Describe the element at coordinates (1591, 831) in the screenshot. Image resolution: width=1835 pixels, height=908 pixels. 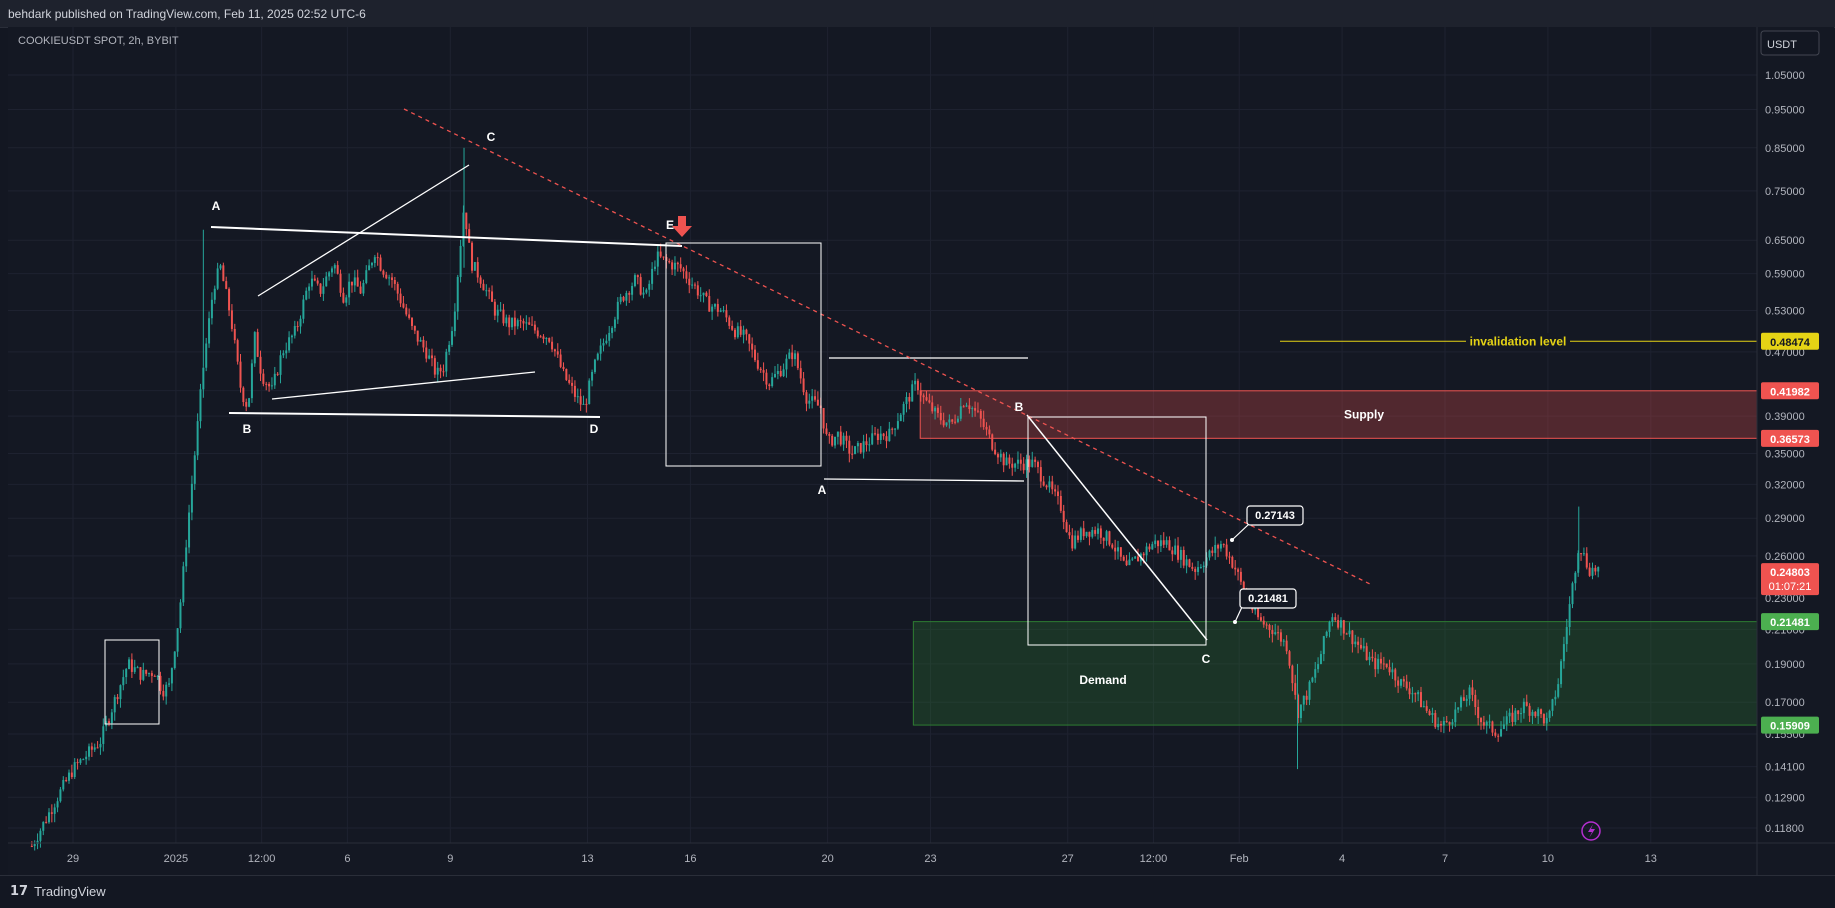
I see `lightning-icon` at that location.